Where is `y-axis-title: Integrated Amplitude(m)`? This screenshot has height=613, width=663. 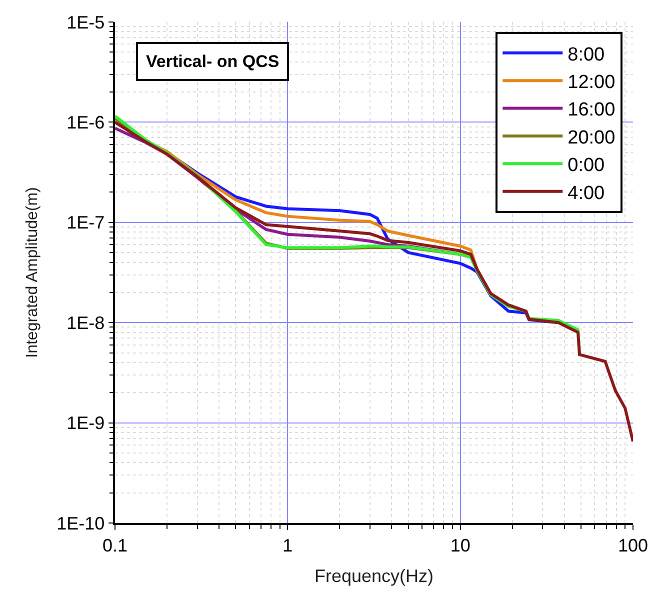
y-axis-title: Integrated Amplitude(m) is located at coordinates (33, 272).